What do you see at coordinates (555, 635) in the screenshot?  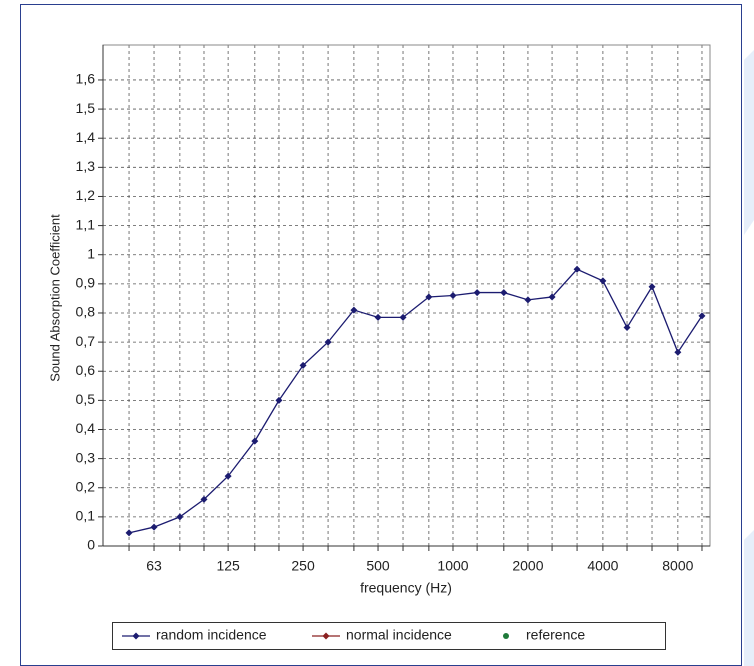 I see `legend-label: reference` at bounding box center [555, 635].